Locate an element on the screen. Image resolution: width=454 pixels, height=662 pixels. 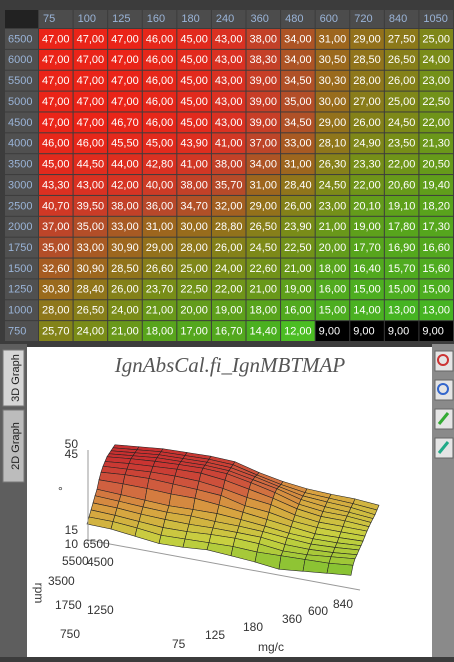
cell-value: 35,70 is located at coordinates (229, 185).